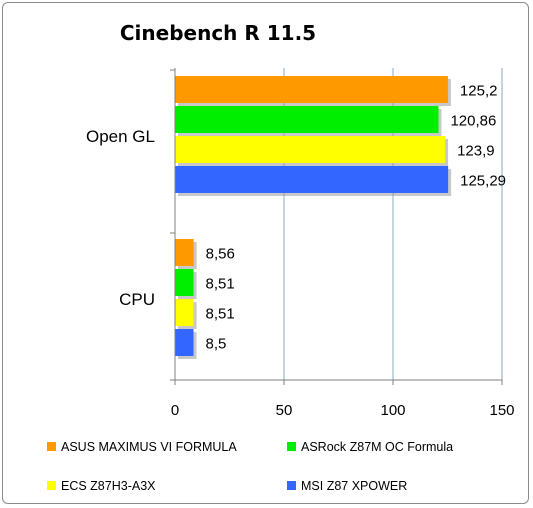 This screenshot has height=508, width=533. Describe the element at coordinates (354, 486) in the screenshot. I see `legend-label: MSI Z87 XPOWER` at that location.